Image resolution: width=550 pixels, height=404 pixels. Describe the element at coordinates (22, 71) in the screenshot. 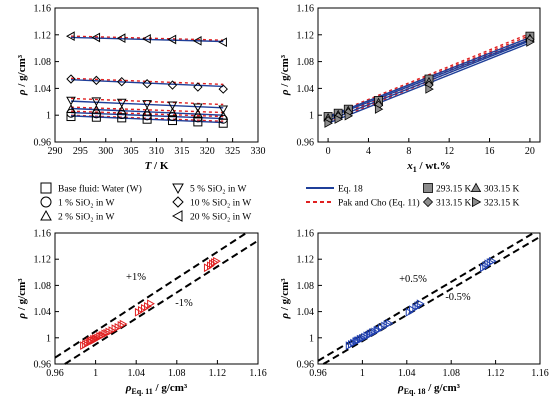

I see `y-axis-unit: / g/cm³` at that location.